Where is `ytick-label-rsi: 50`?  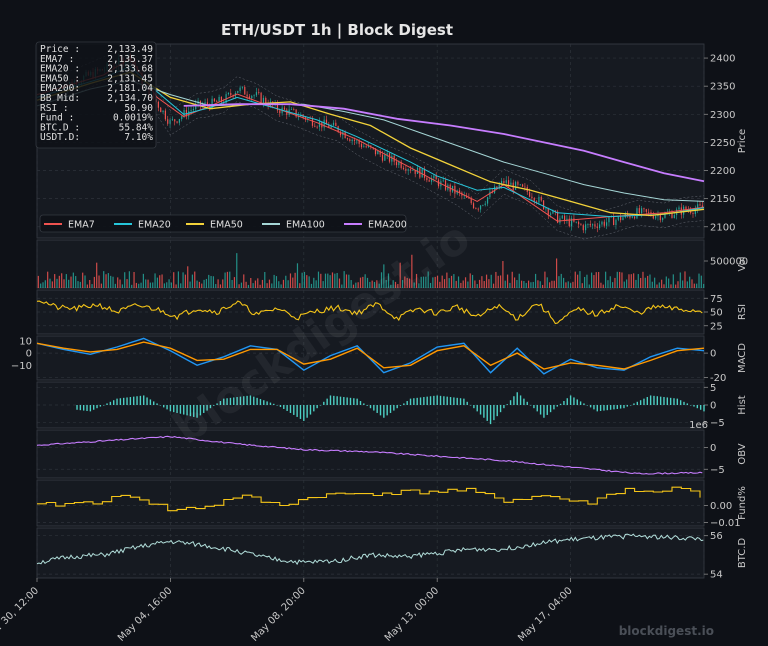 ytick-label-rsi: 50 is located at coordinates (716, 313).